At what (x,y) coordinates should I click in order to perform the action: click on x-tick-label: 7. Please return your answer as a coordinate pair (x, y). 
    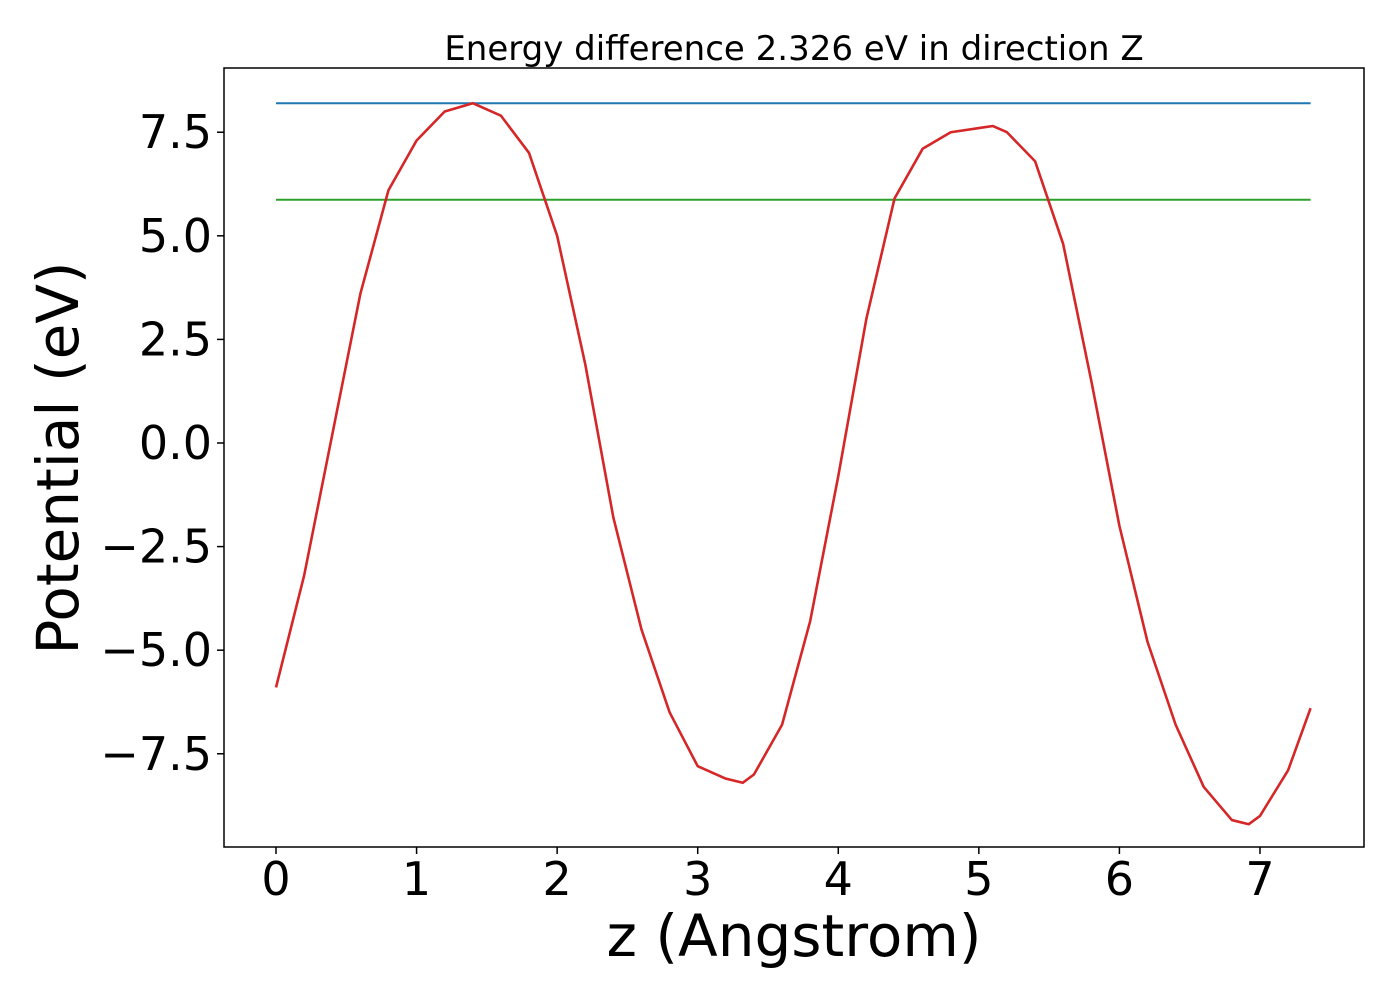
    Looking at the image, I should click on (1259, 879).